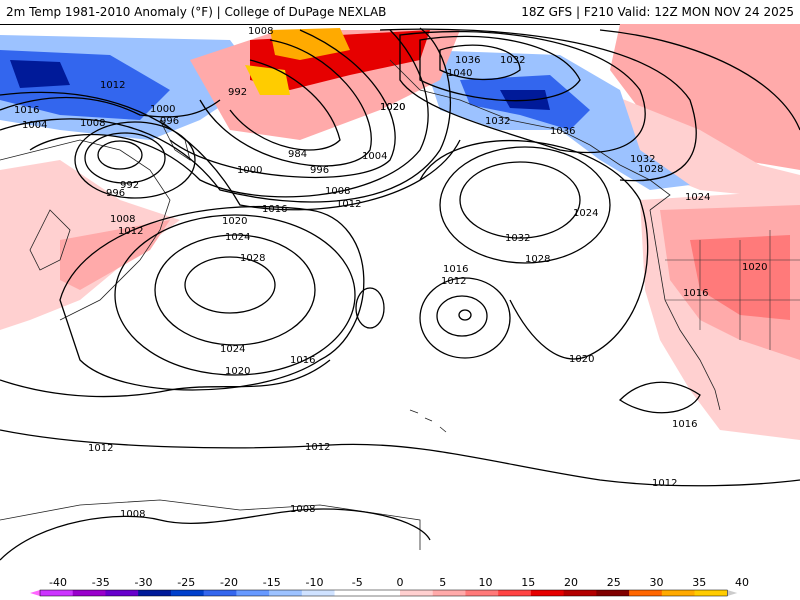 The height and width of the screenshot is (600, 800). I want to click on isobar-1024-north, so click(699, 80).